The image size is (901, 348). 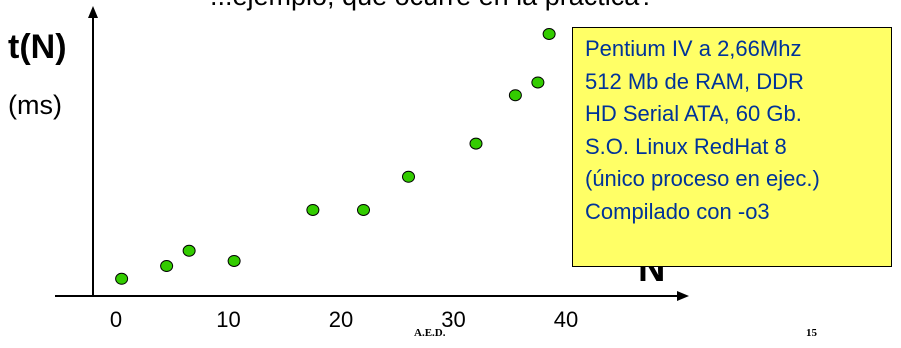 I want to click on spec-line: (único proceso en ejec.), so click(x=702, y=178).